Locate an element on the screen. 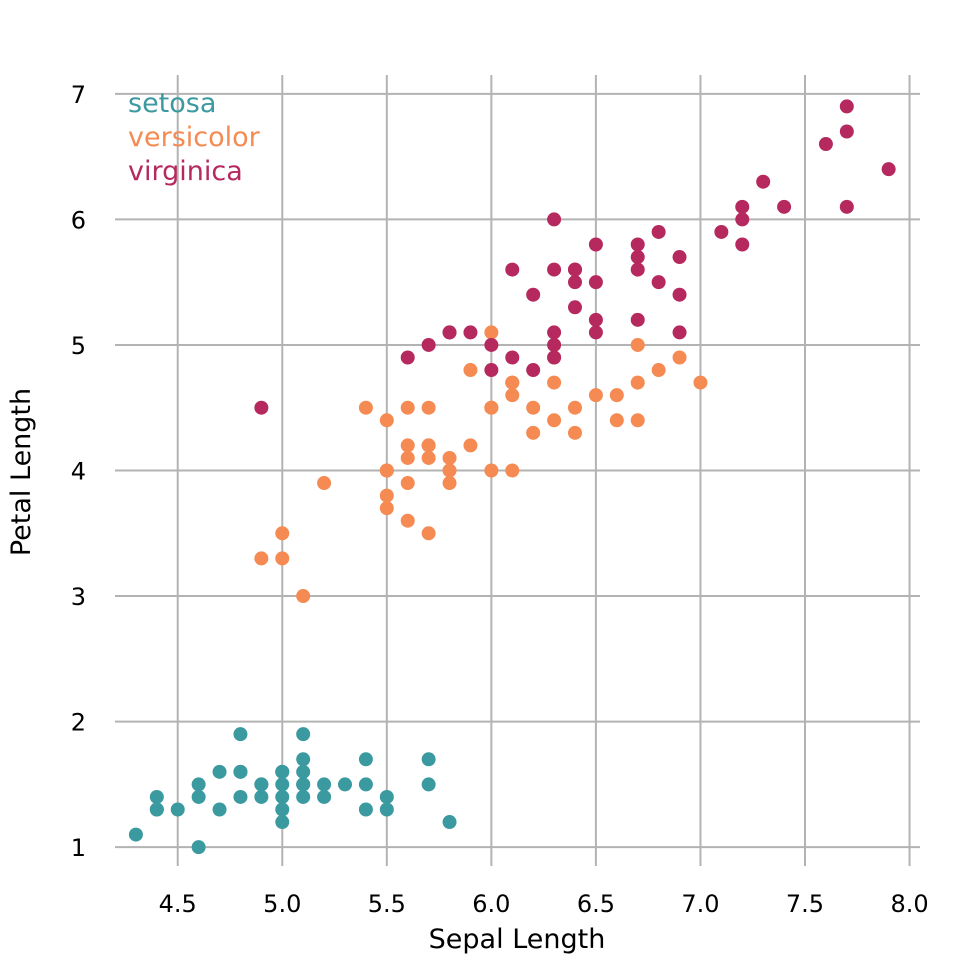 The width and height of the screenshot is (960, 960). x-tick-label: 4.5 is located at coordinates (178, 904).